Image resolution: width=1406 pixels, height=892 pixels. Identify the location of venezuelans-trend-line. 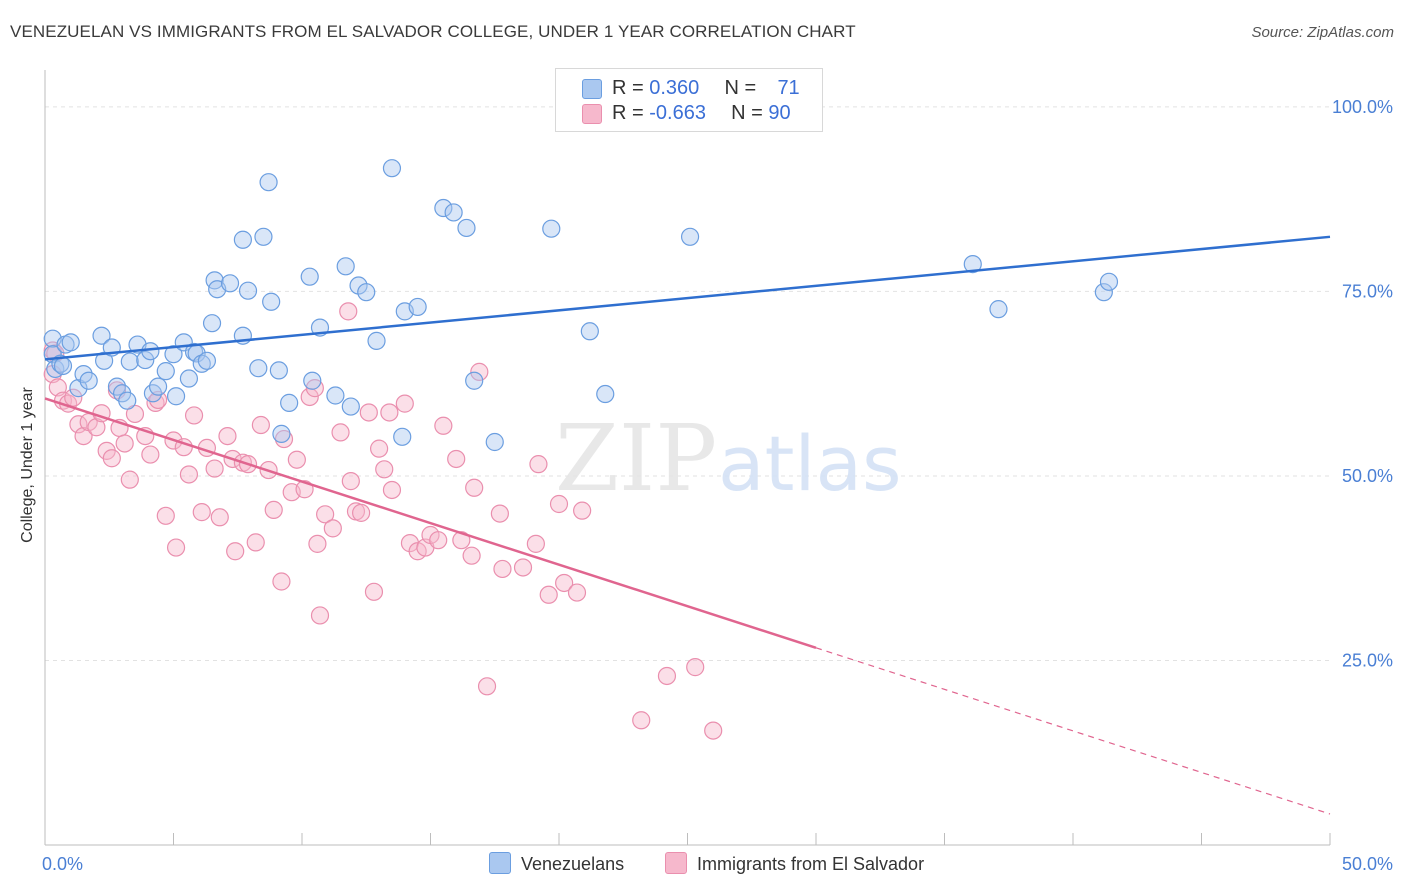
(687, 298).